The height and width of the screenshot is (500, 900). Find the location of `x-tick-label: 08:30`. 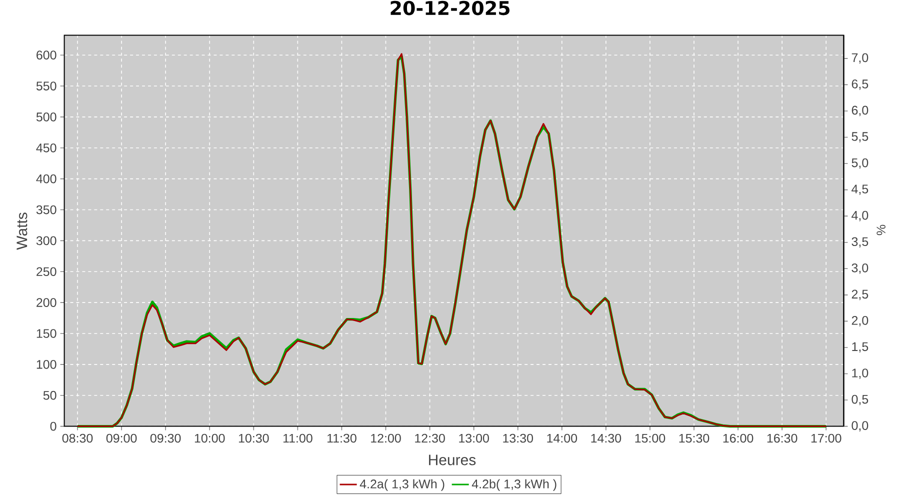

x-tick-label: 08:30 is located at coordinates (77, 438).